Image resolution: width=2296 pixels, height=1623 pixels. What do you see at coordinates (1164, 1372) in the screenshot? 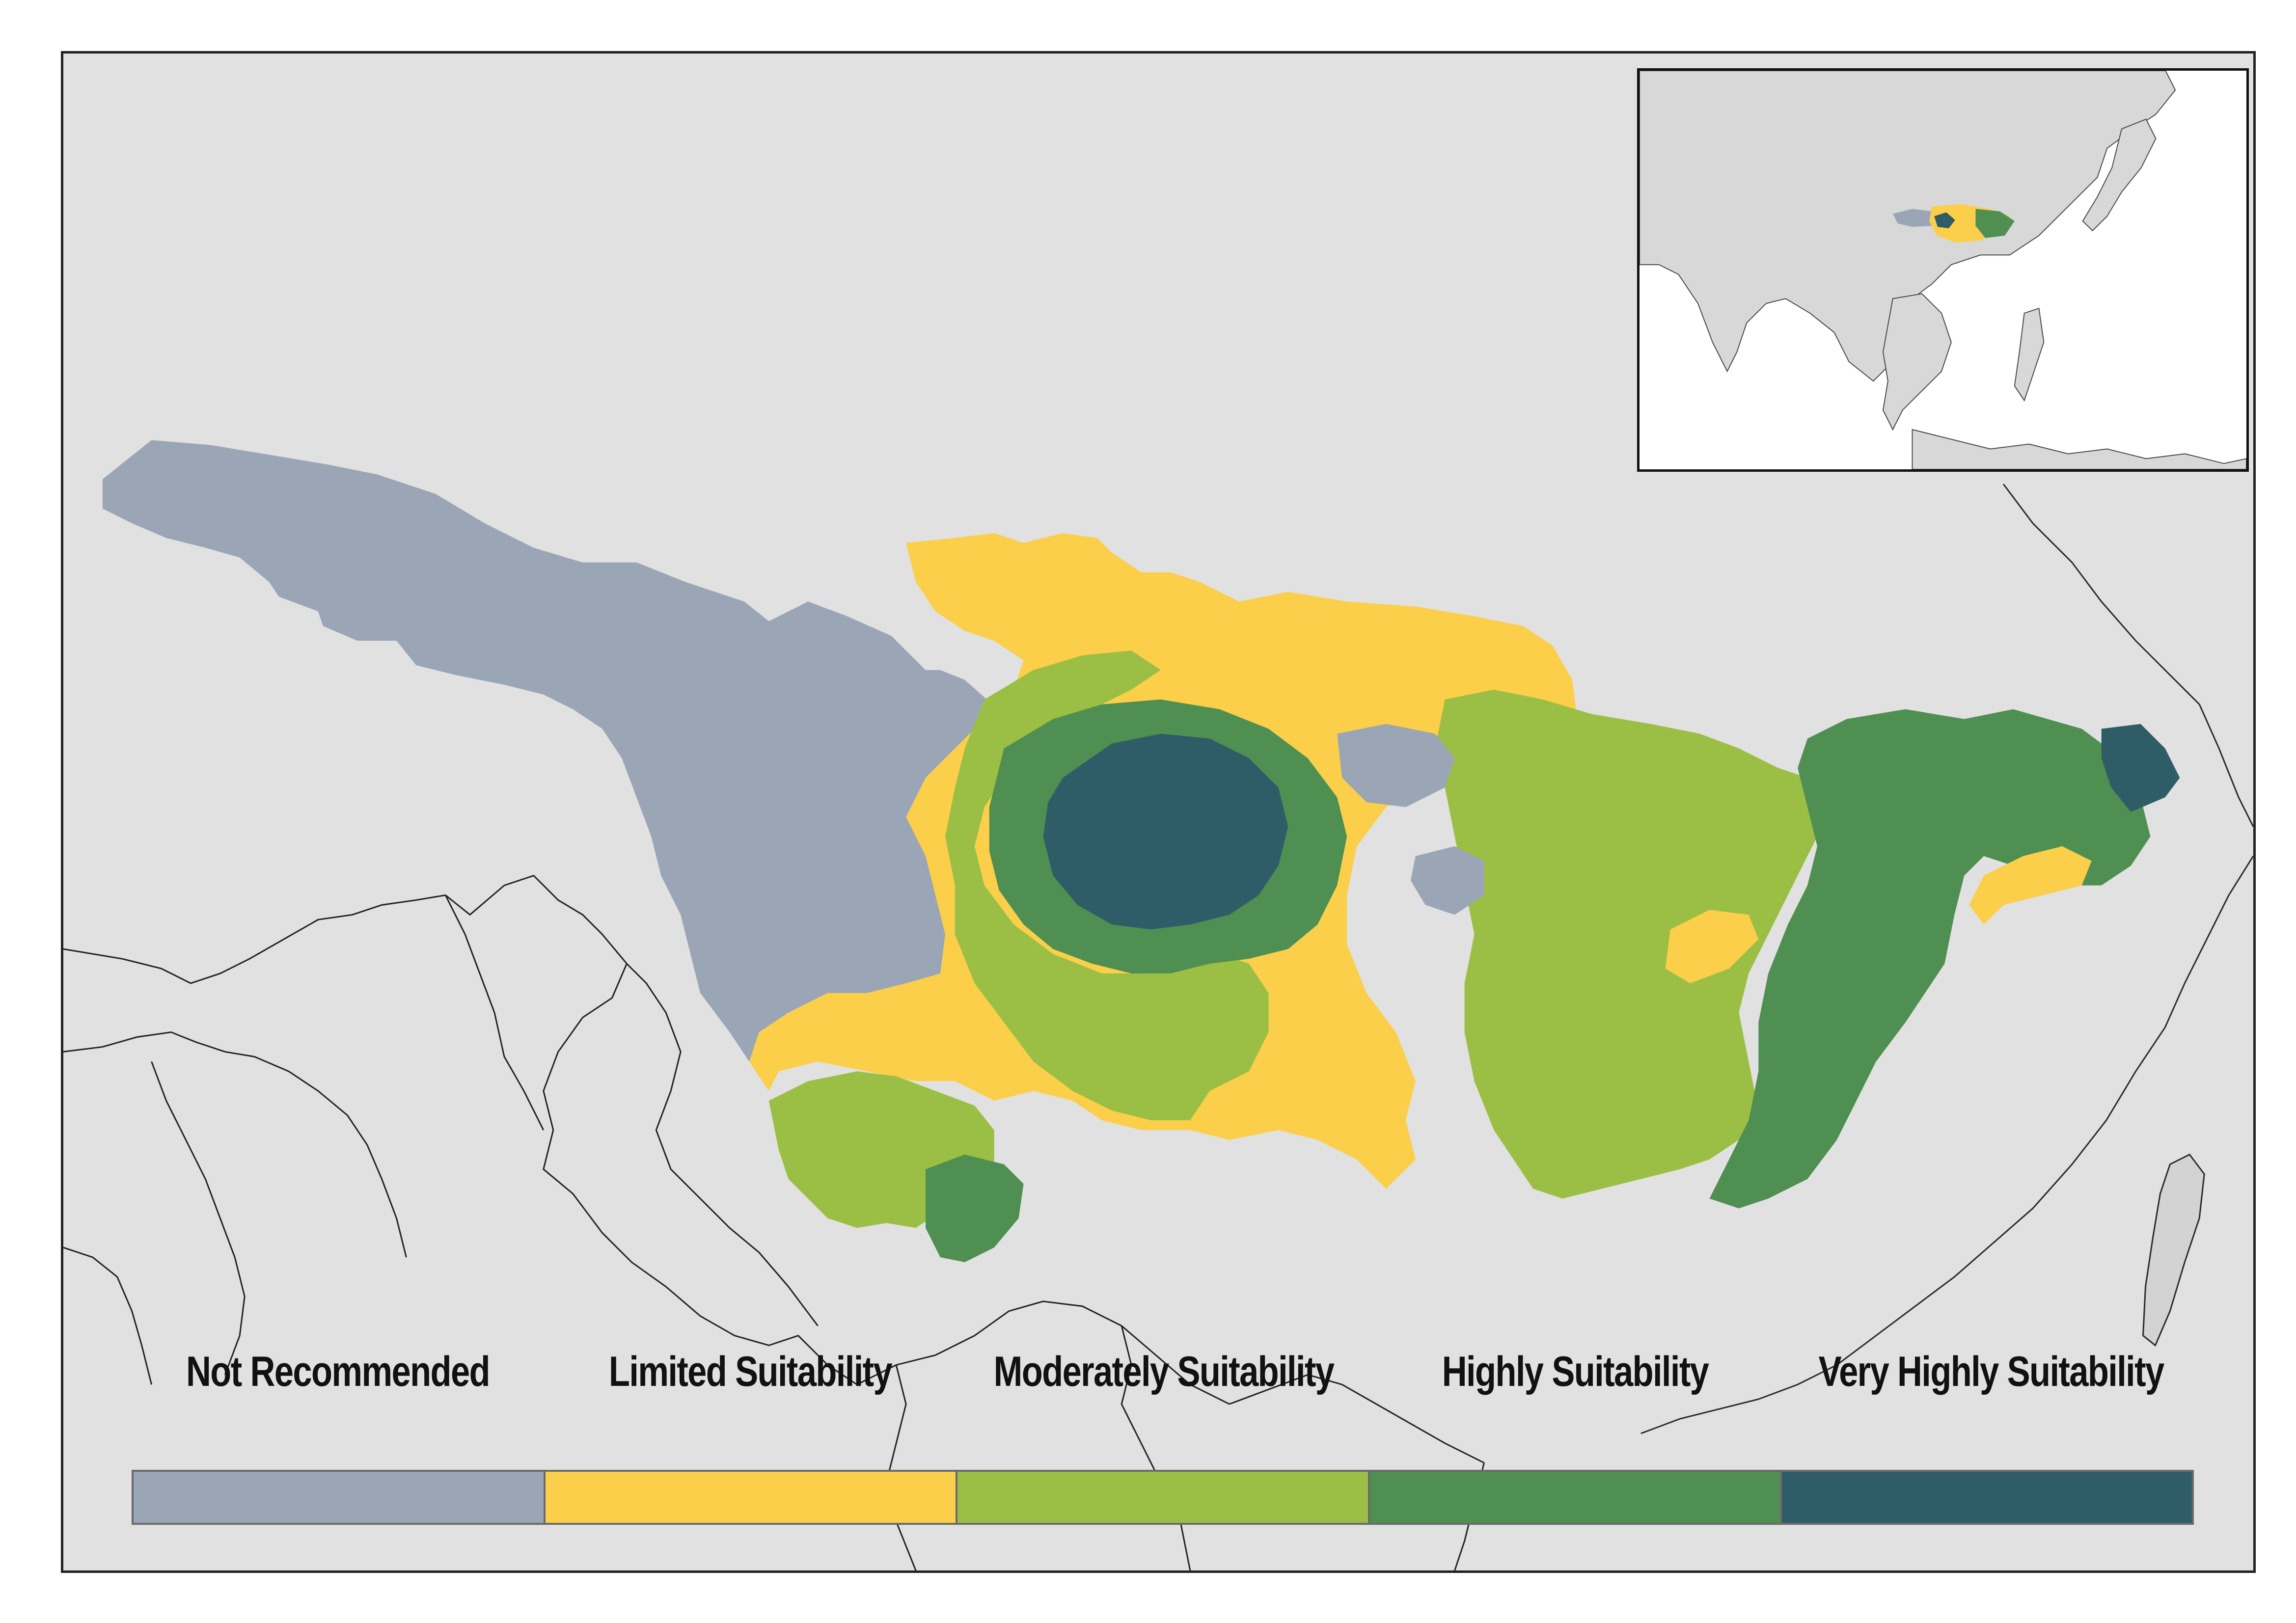
I see `legend-label-moderately-suitability: Moderately Suitability` at bounding box center [1164, 1372].